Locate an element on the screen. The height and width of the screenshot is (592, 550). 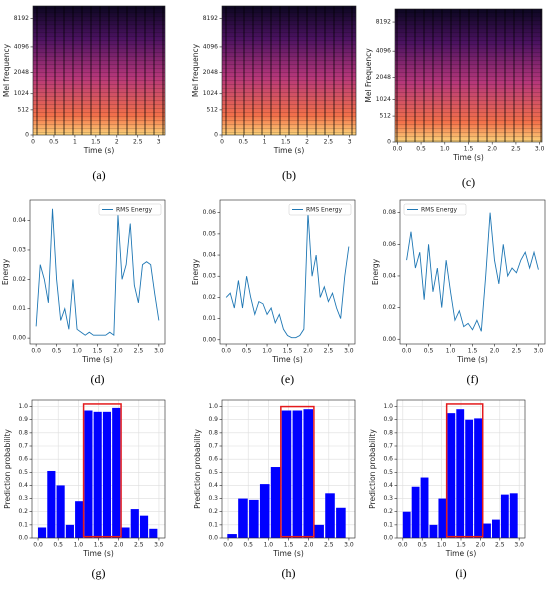
caption: (c) is located at coordinates (468, 182).